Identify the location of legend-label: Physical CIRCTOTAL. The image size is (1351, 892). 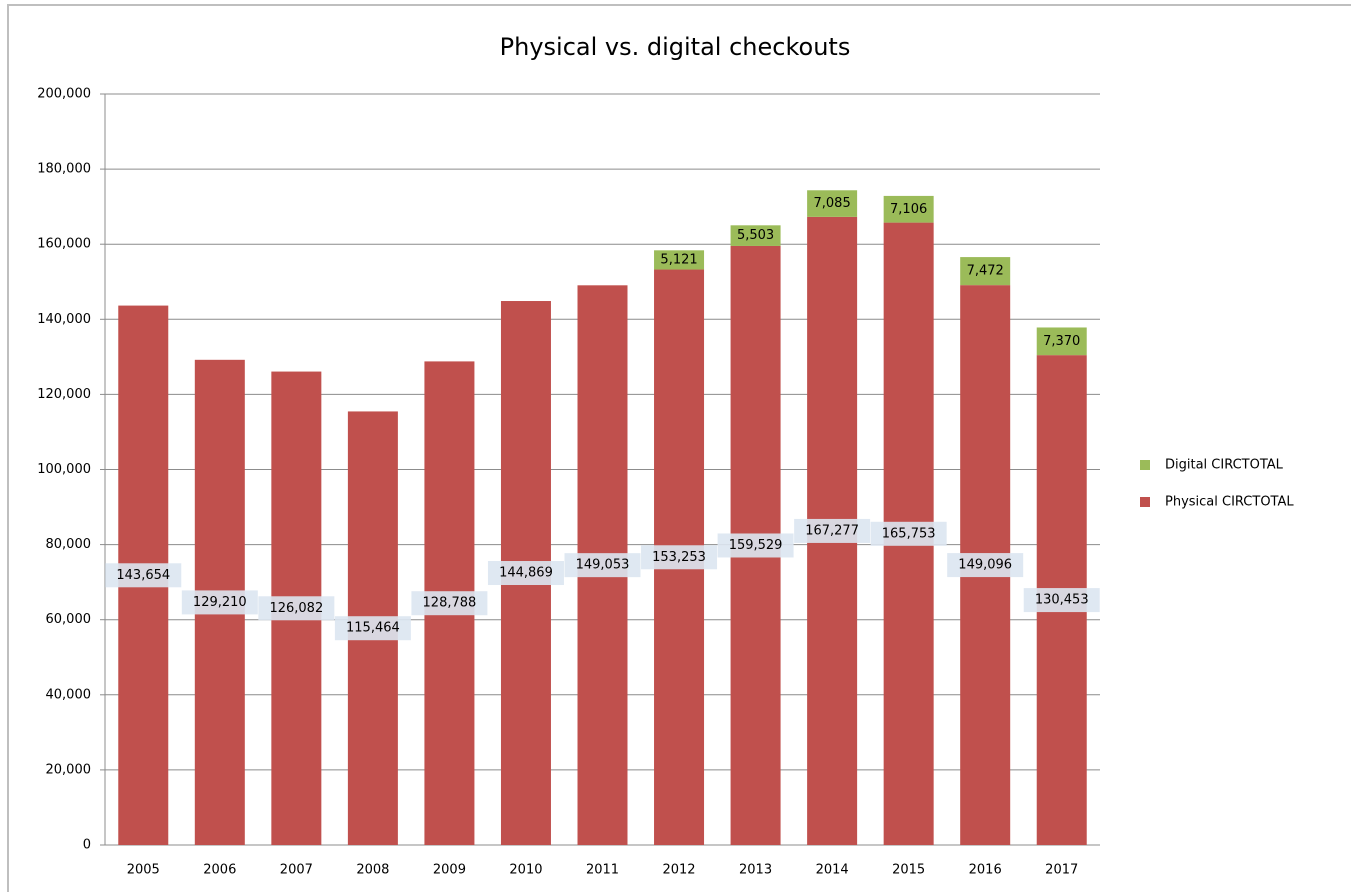
(1229, 502).